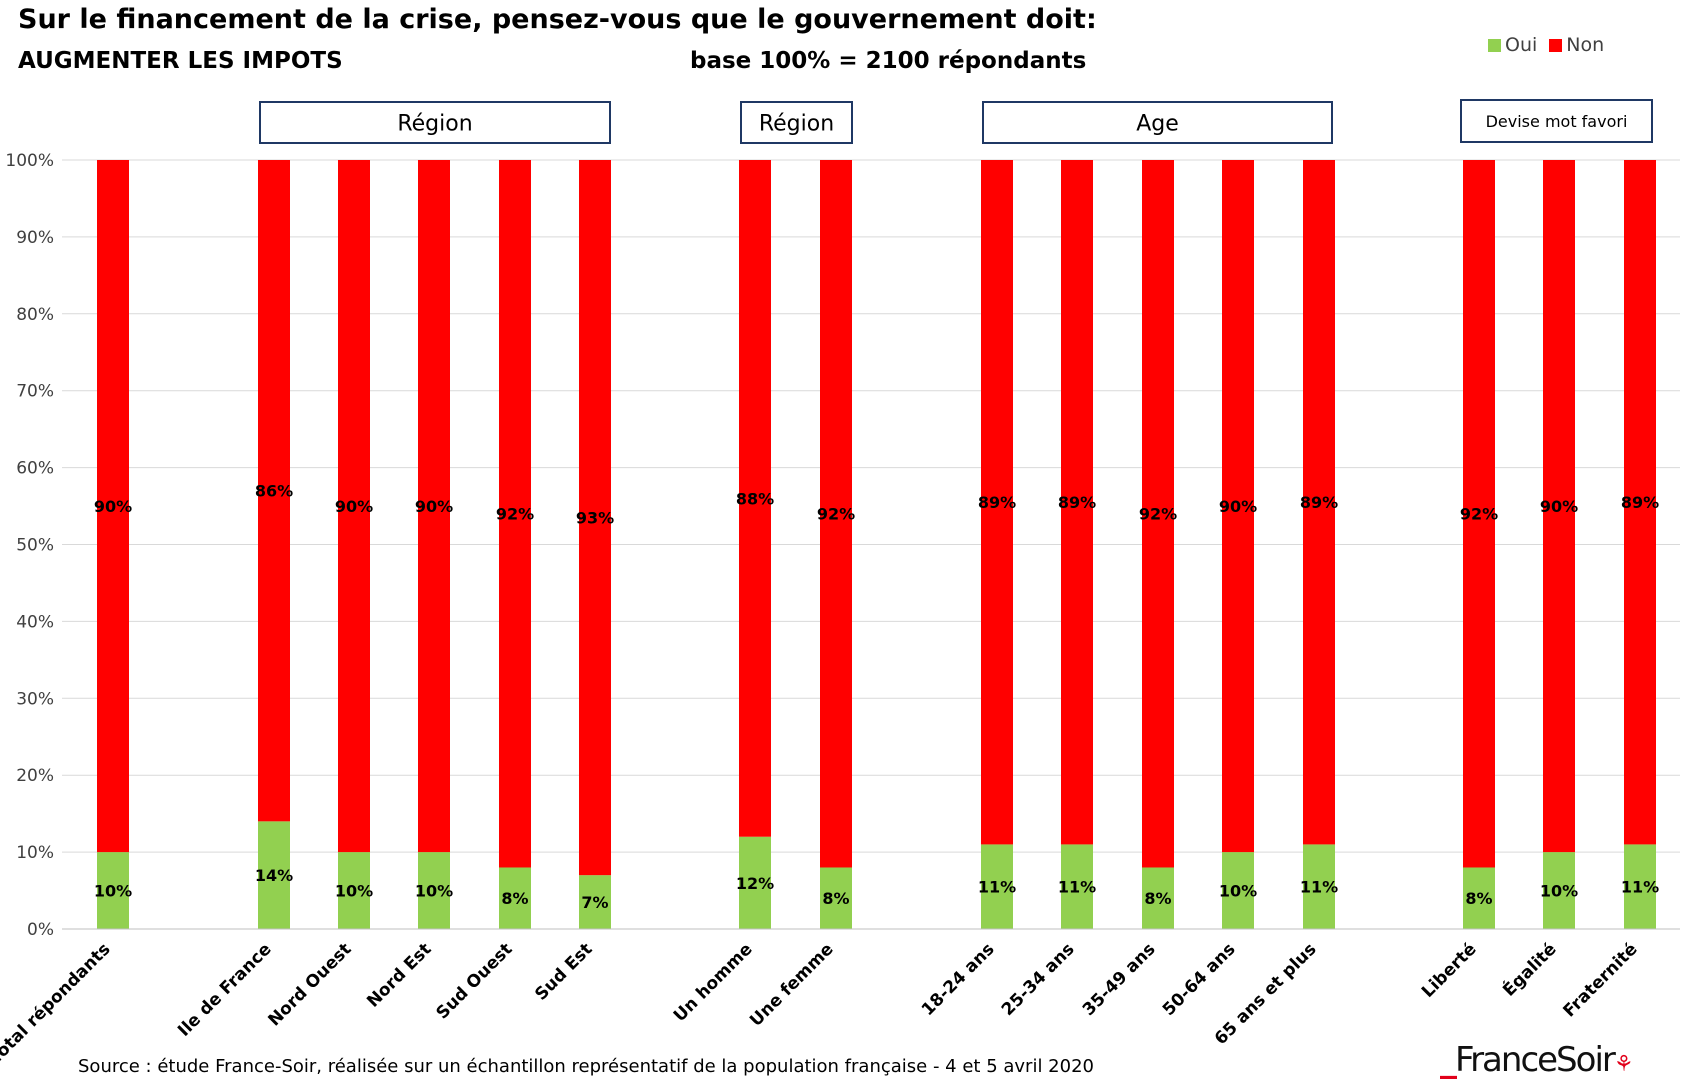  Describe the element at coordinates (1556, 45) in the screenshot. I see `legend-swatch-non` at that location.